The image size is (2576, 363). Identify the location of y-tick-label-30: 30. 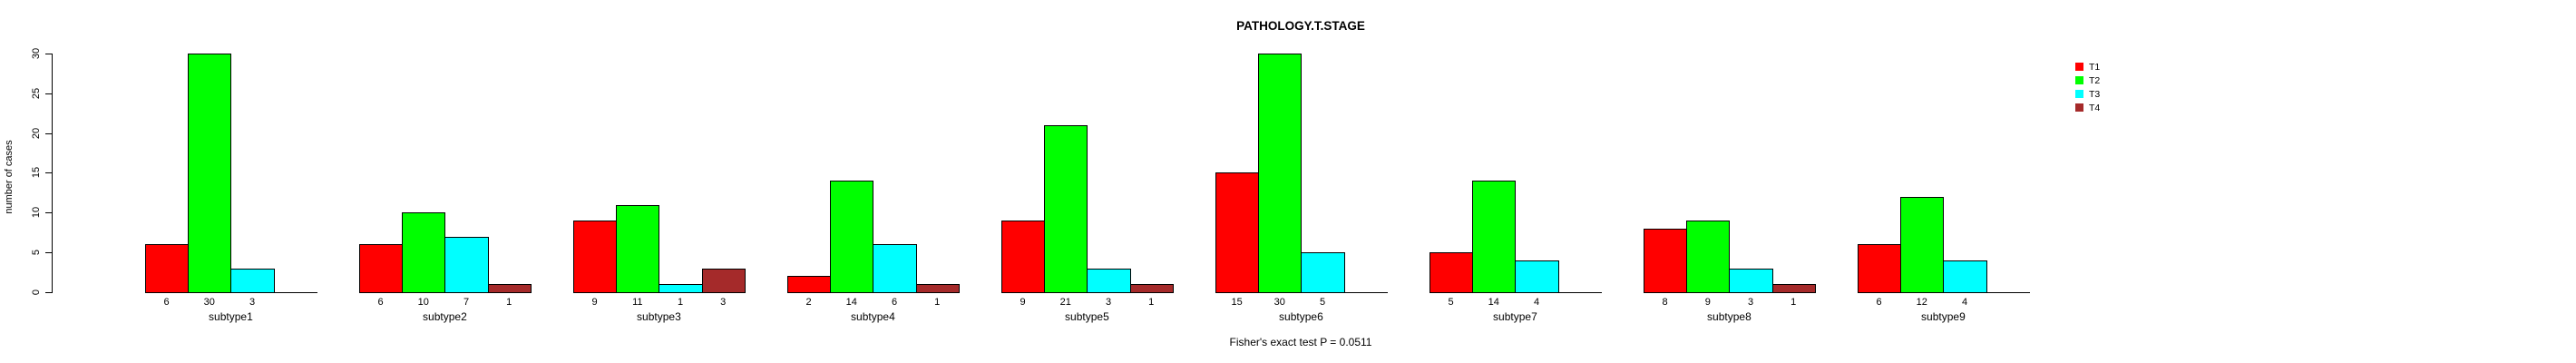
(36, 53).